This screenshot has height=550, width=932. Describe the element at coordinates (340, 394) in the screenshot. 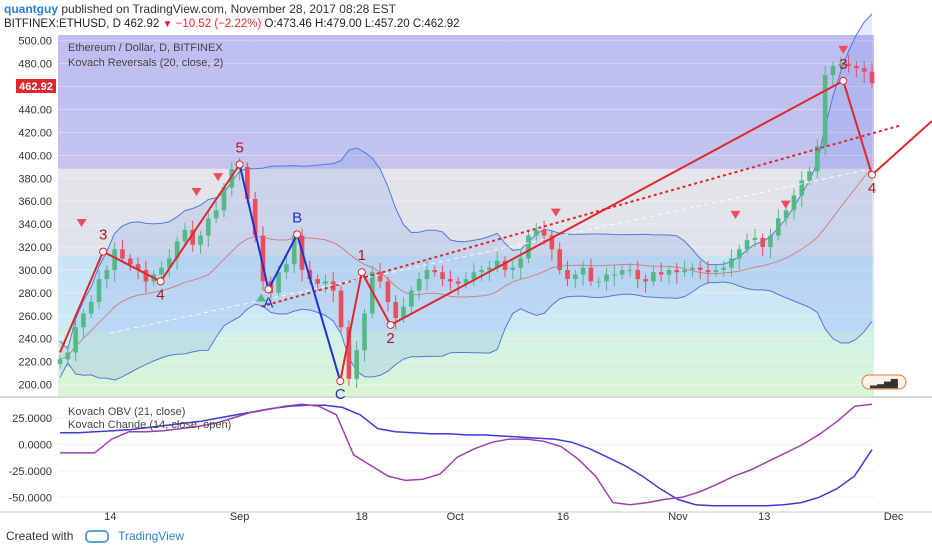

I see `wave-label: C` at that location.